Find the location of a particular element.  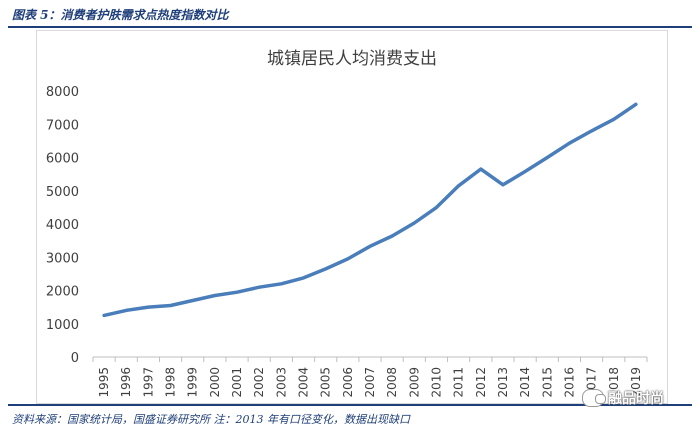

x-tick-label: 2009 is located at coordinates (414, 382).